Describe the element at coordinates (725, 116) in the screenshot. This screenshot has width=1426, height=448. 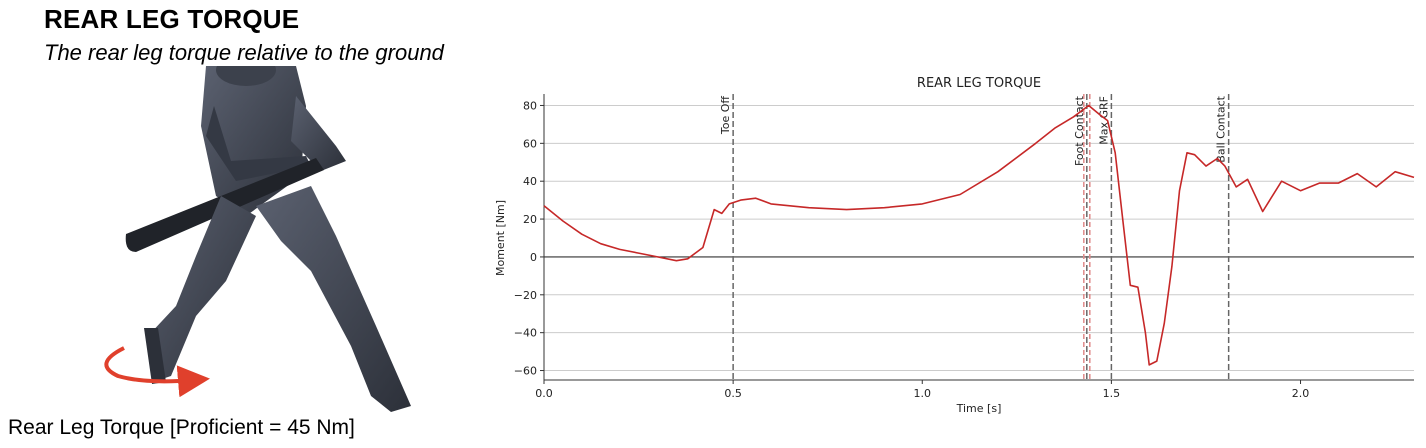
I see `event-label: Toe Off` at that location.